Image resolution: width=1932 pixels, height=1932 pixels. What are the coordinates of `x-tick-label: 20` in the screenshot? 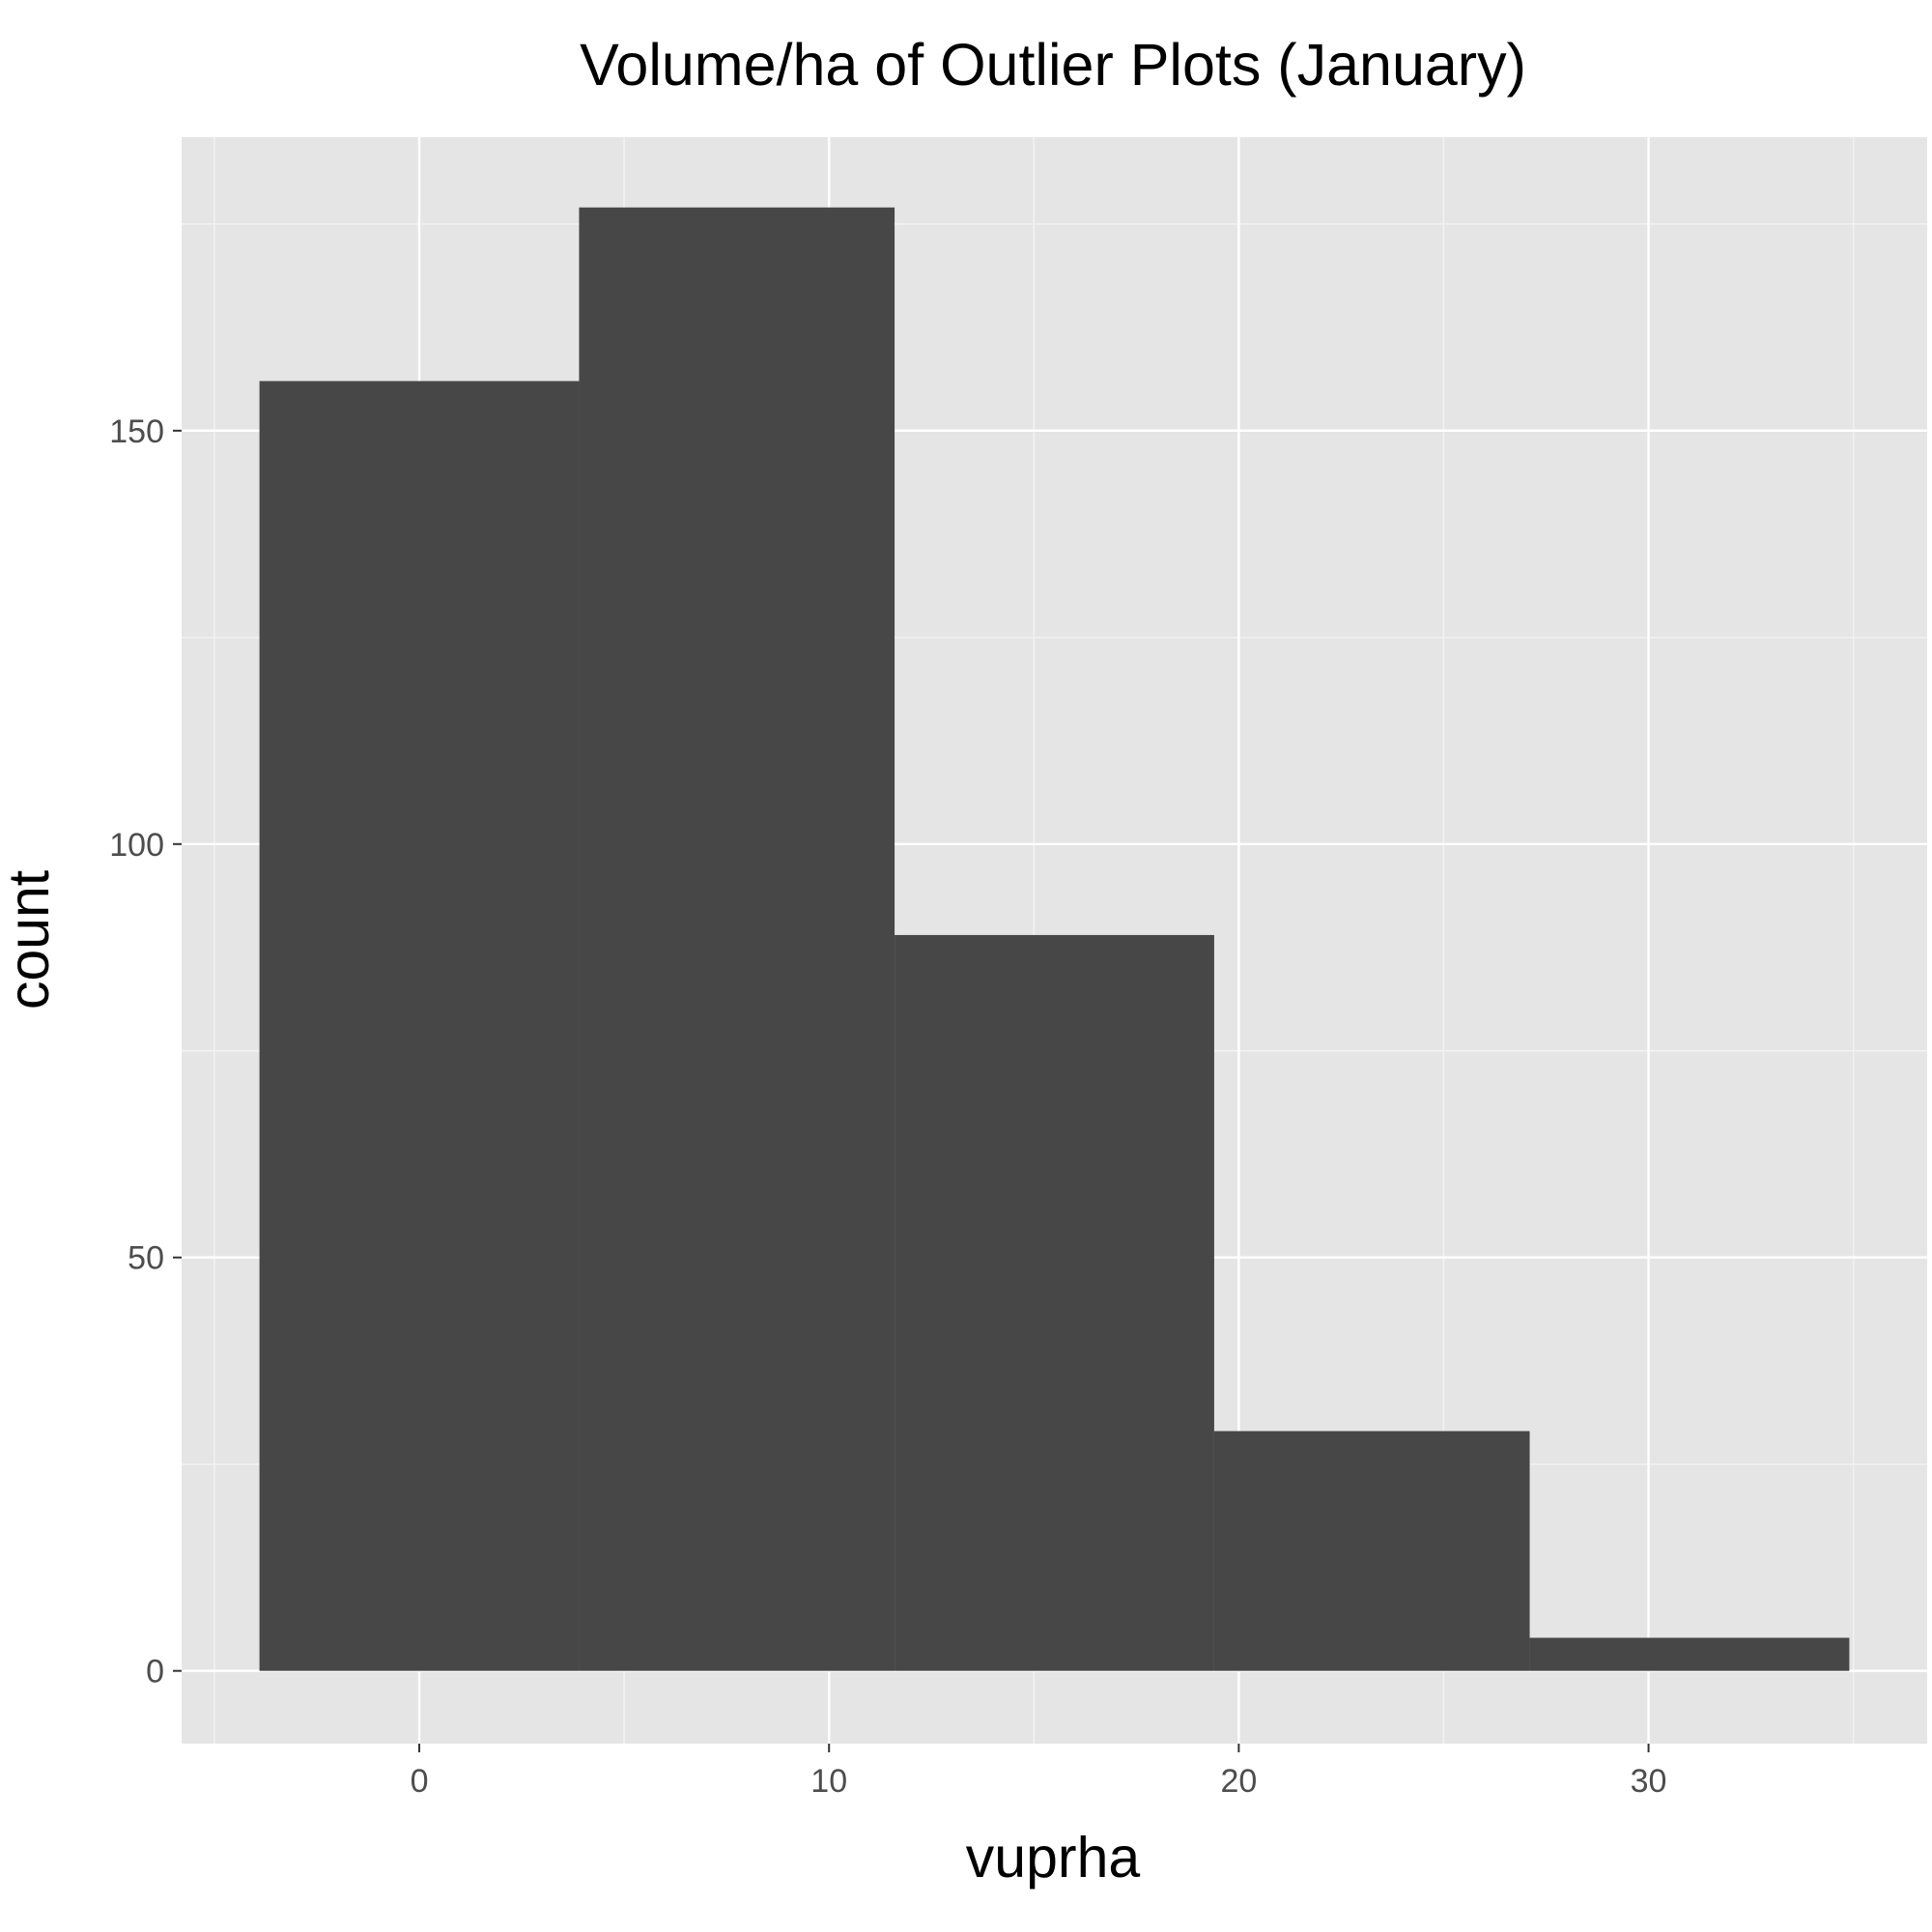 It's located at (1238, 1781).